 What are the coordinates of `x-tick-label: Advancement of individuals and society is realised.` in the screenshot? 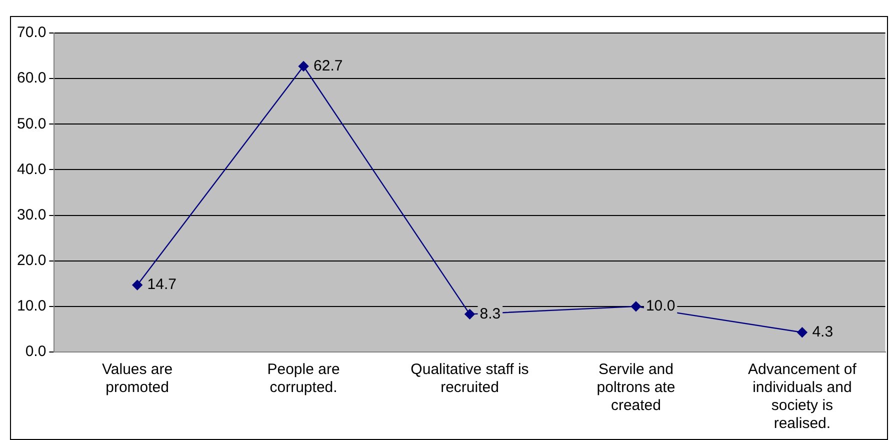 It's located at (803, 396).